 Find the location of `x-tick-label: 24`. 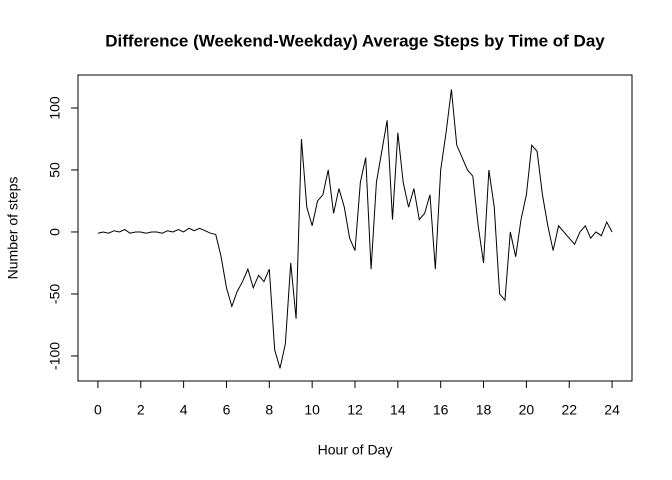

x-tick-label: 24 is located at coordinates (612, 410).